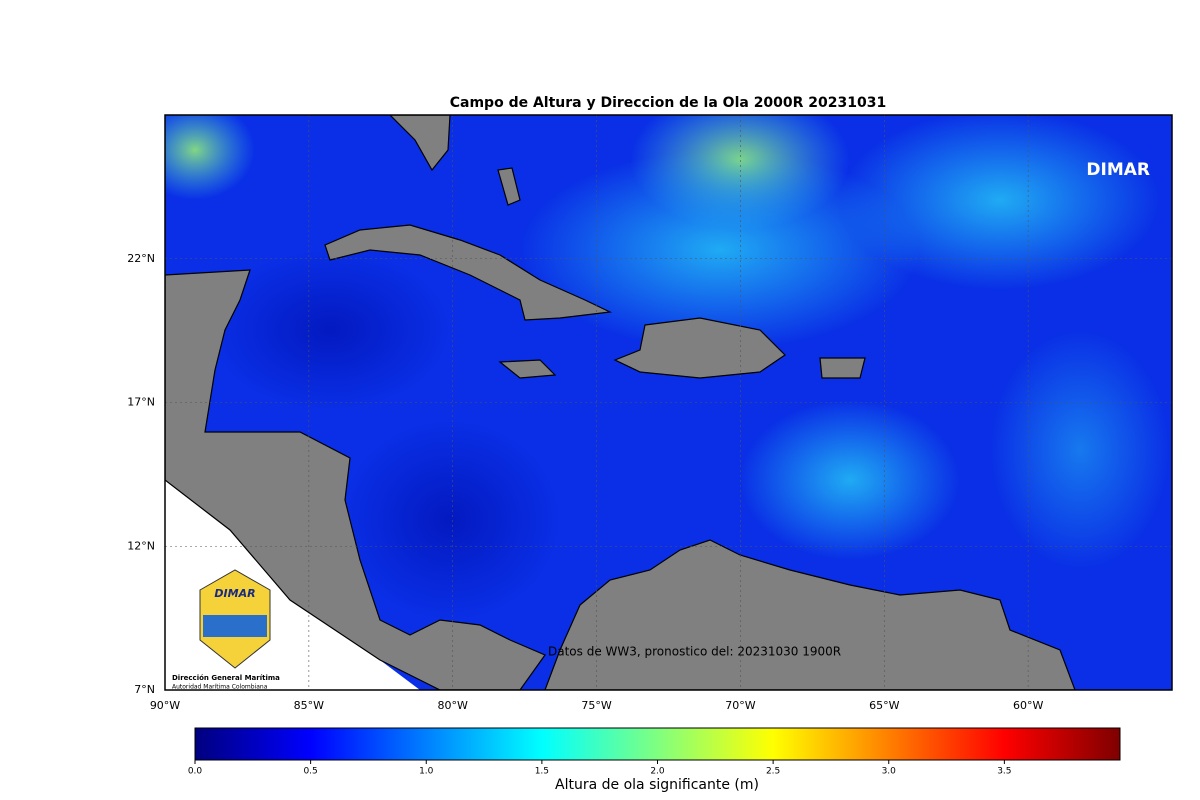  What do you see at coordinates (1004, 772) in the screenshot?
I see `colorbar-tick-label: 3.5` at bounding box center [1004, 772].